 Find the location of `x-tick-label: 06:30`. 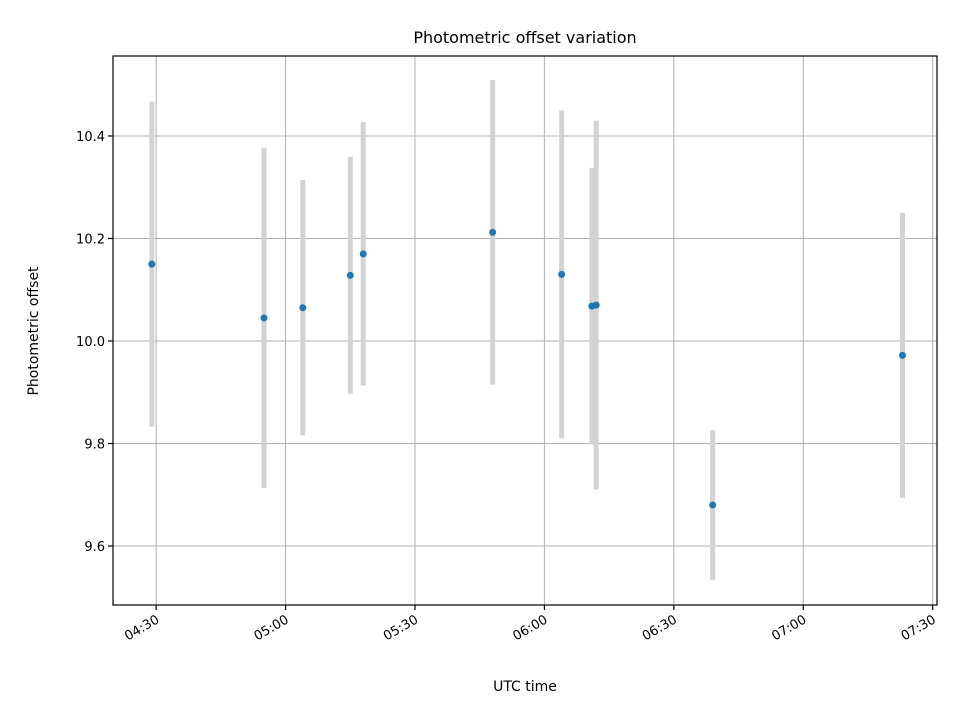

x-tick-label: 06:30 is located at coordinates (660, 628).